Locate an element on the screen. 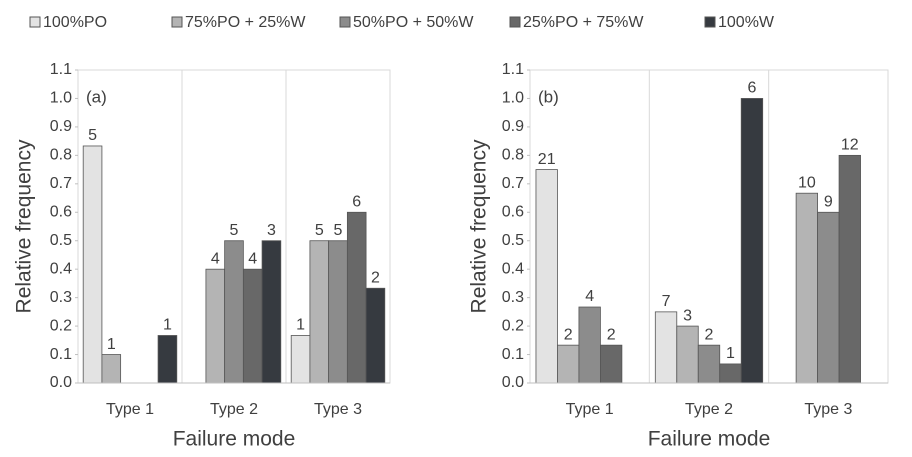 This screenshot has width=912, height=457. panel-label: (b) is located at coordinates (548, 96).